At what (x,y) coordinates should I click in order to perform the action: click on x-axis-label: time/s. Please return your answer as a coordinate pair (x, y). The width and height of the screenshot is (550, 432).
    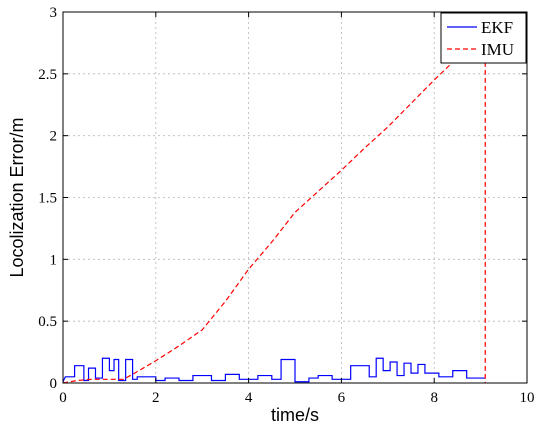
    Looking at the image, I should click on (295, 415).